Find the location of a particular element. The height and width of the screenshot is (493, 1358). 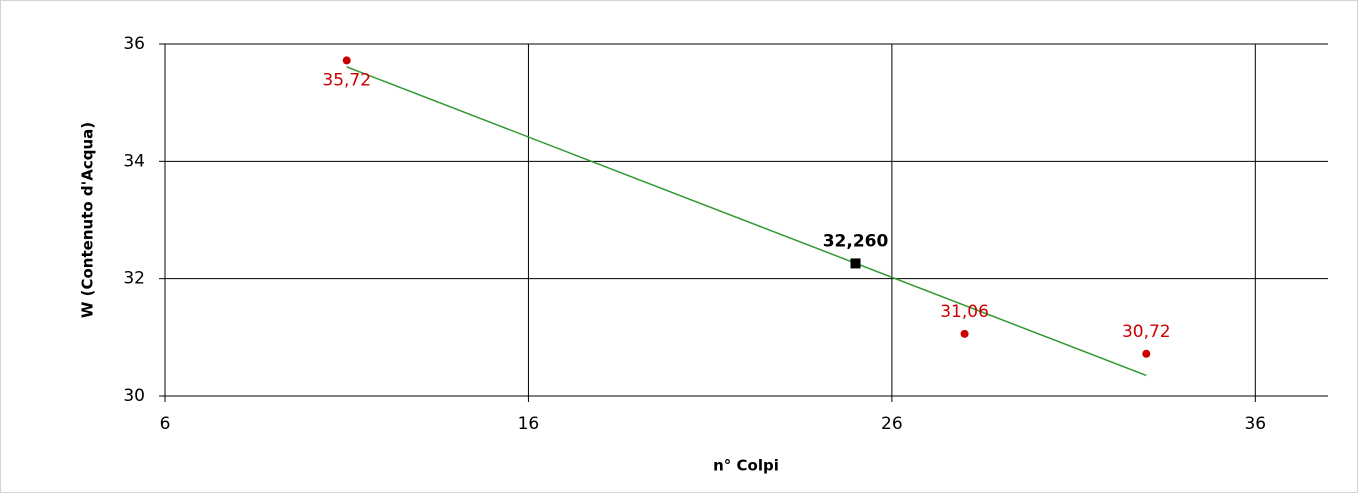

marker-point is located at coordinates (855, 263).